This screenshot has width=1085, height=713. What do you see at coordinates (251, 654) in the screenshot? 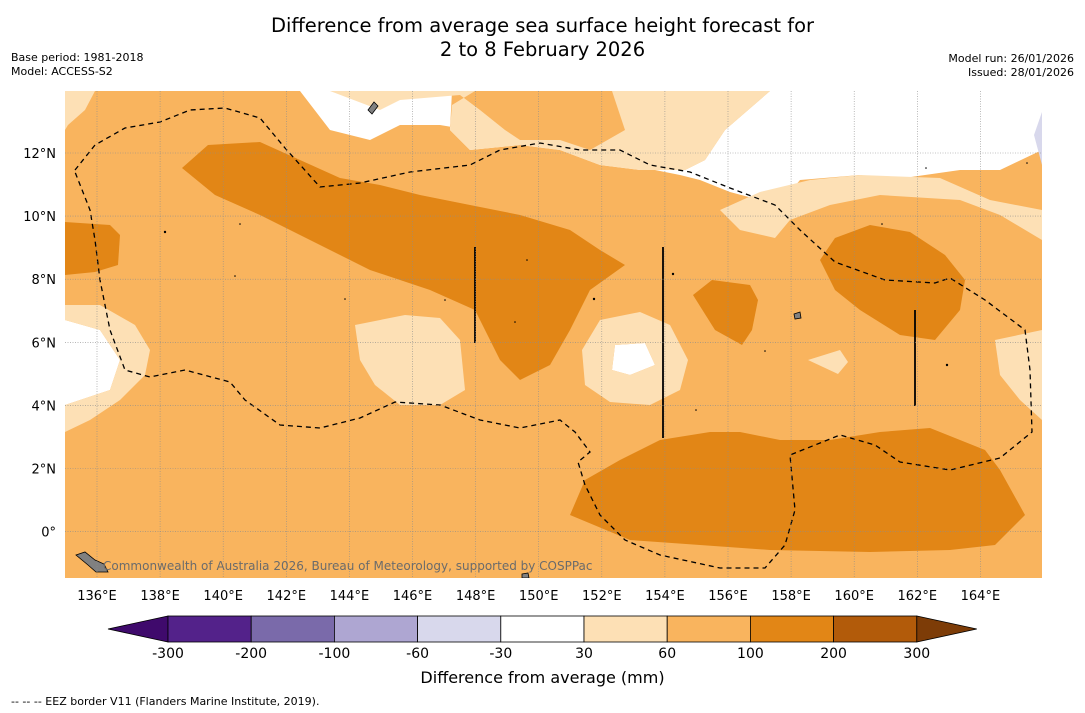
I see `colorbar-tick: -200` at bounding box center [251, 654].